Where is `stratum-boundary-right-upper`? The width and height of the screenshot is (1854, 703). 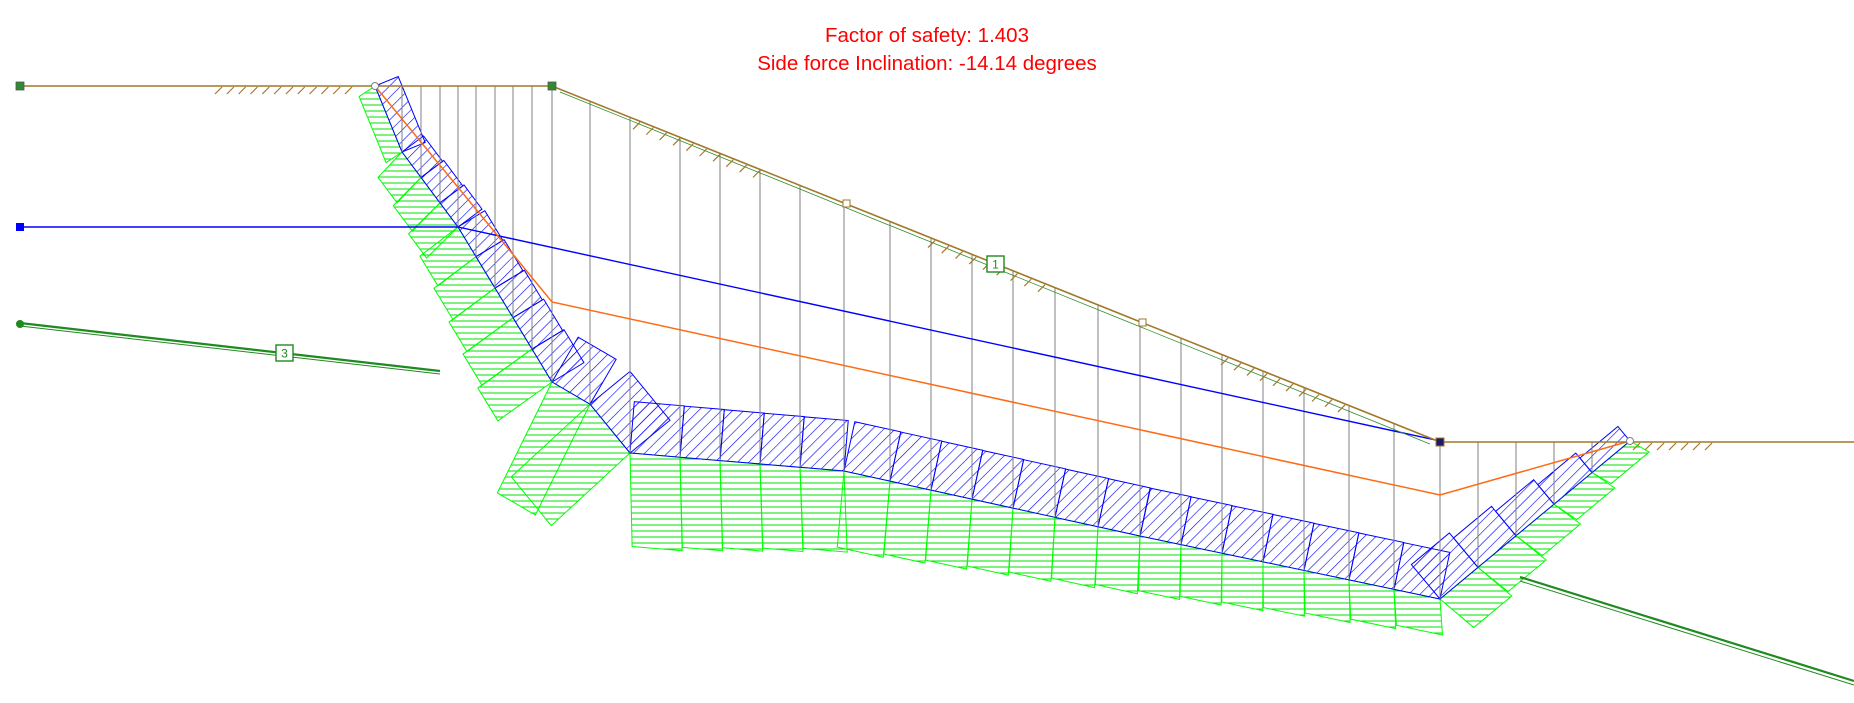
stratum-boundary-right-upper is located at coordinates (1686, 629).